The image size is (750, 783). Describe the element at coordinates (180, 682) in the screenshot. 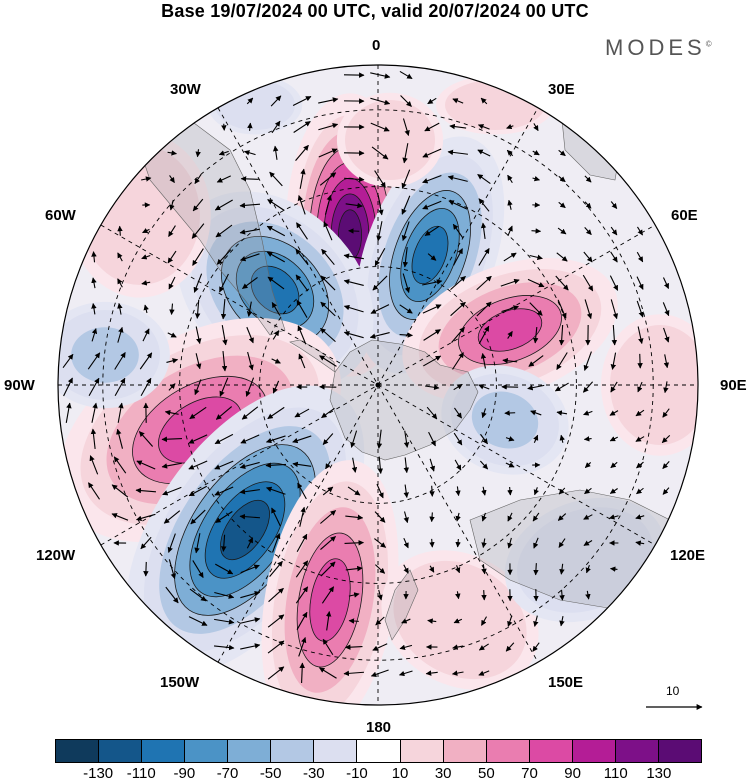

I see `lon-label-150w: 150W` at that location.